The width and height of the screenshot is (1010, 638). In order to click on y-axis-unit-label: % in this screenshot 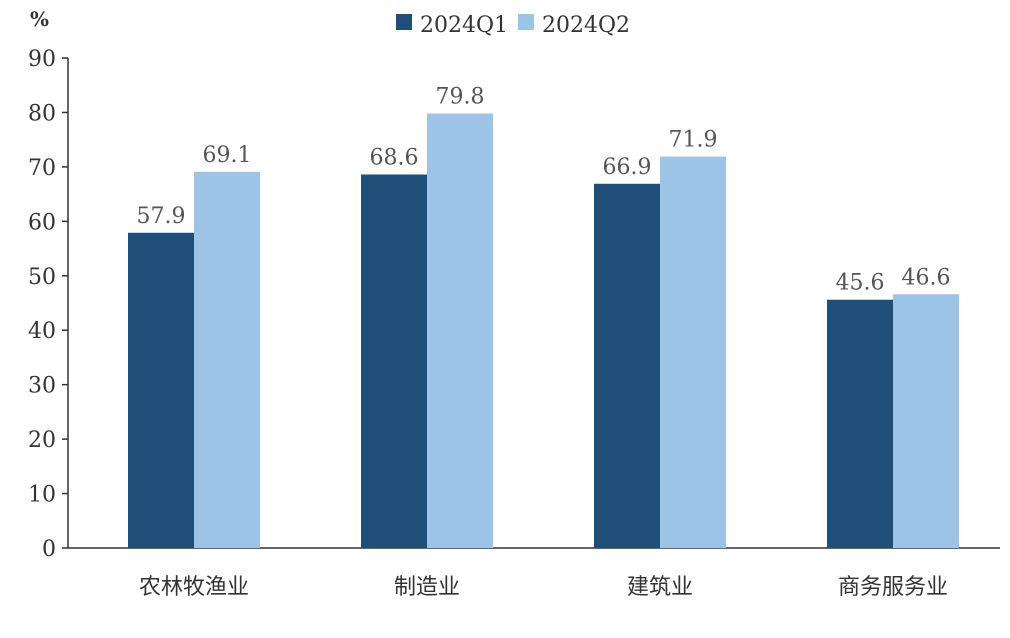, I will do `click(39, 19)`.